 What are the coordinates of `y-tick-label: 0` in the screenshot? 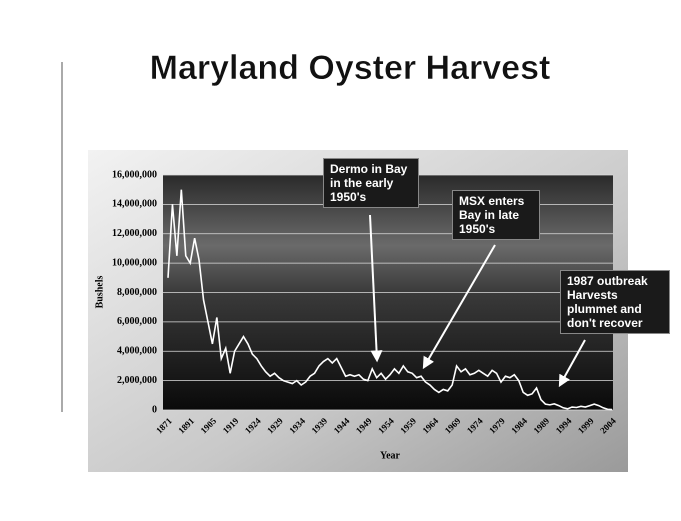 It's located at (154, 409).